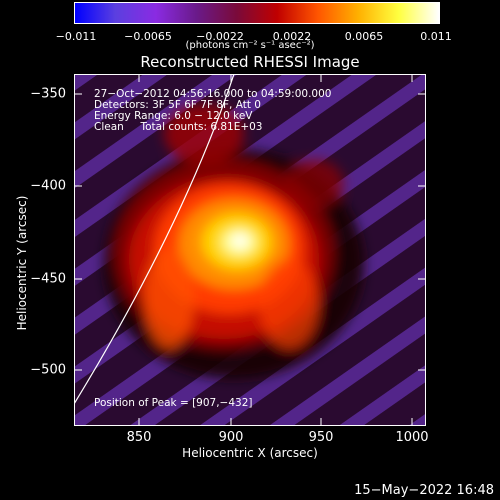  Describe the element at coordinates (220, 36) in the screenshot. I see `colorbar-tick: −0.0022` at that location.